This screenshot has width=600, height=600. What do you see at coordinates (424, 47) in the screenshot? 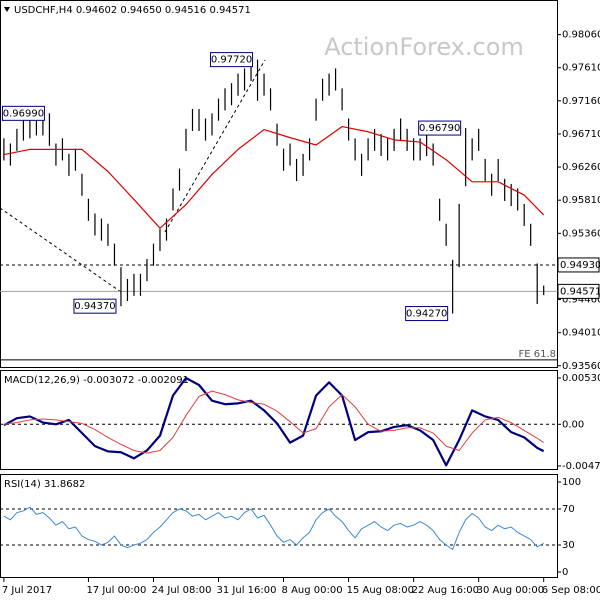
I see `watermark: ActionForex.com` at bounding box center [424, 47].